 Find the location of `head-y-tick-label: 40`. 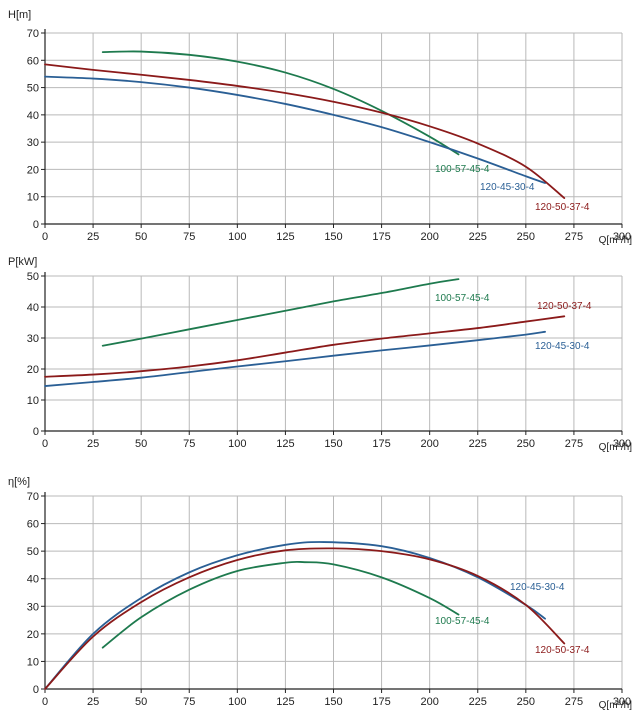

head-y-tick-label: 40 is located at coordinates (33, 116).